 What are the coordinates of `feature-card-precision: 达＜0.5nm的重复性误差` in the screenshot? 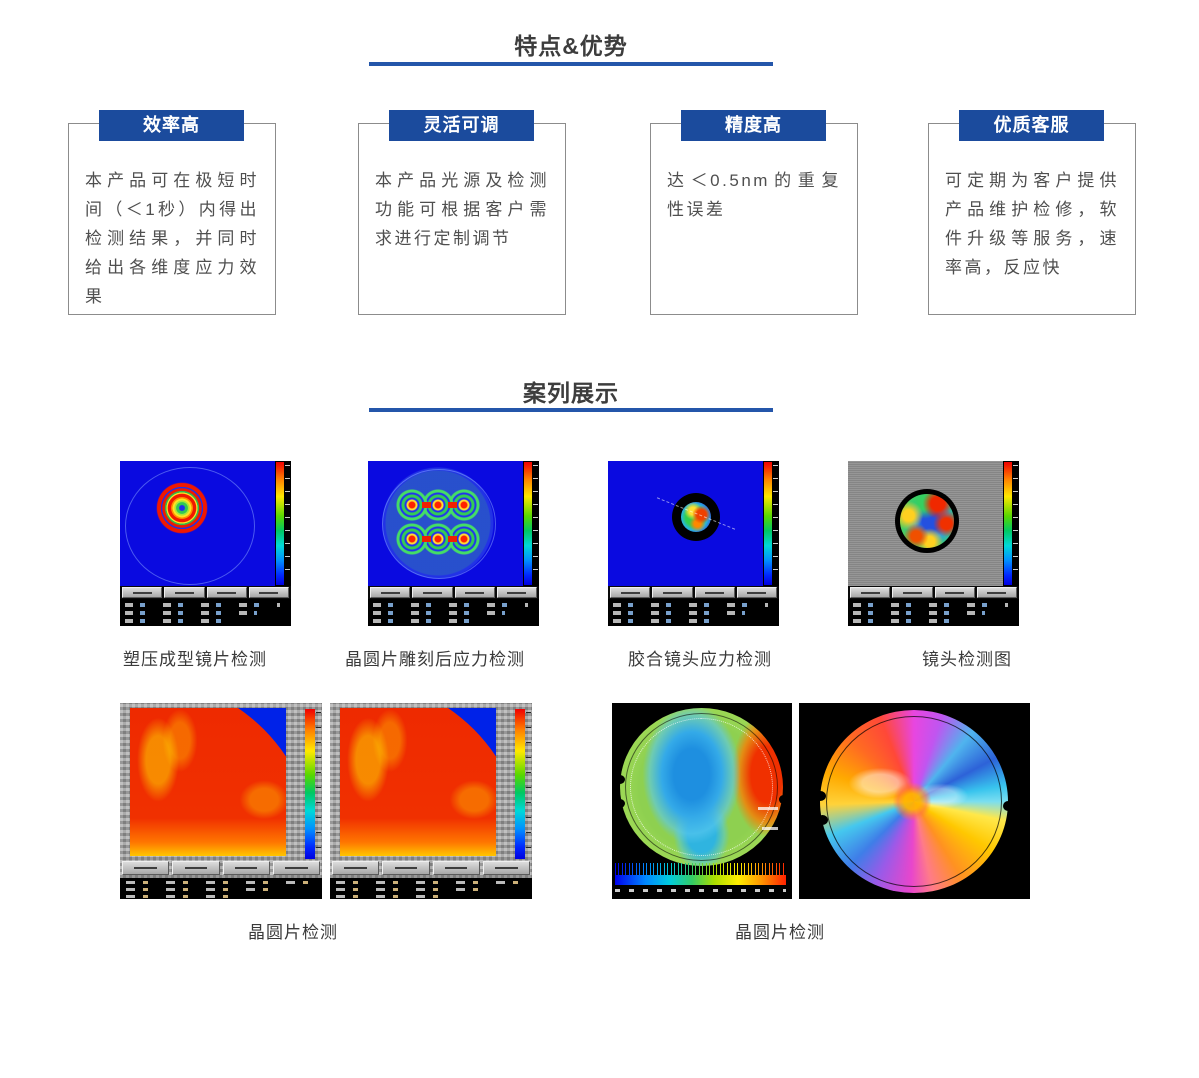 It's located at (754, 219).